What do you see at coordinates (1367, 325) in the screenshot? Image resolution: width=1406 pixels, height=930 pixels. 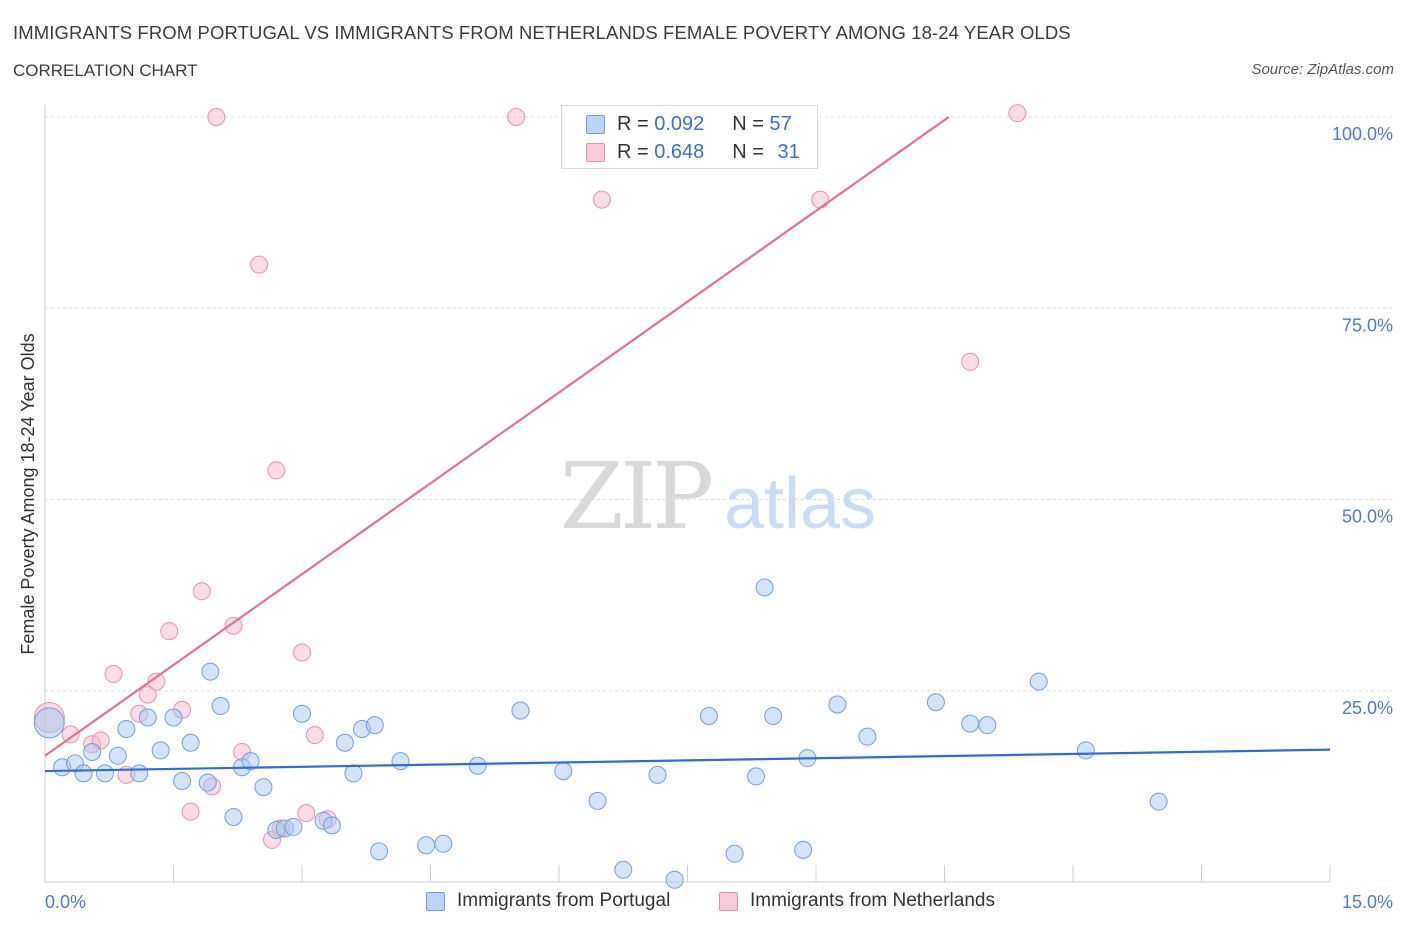 I see `y-tick-label: 75.0%` at bounding box center [1367, 325].